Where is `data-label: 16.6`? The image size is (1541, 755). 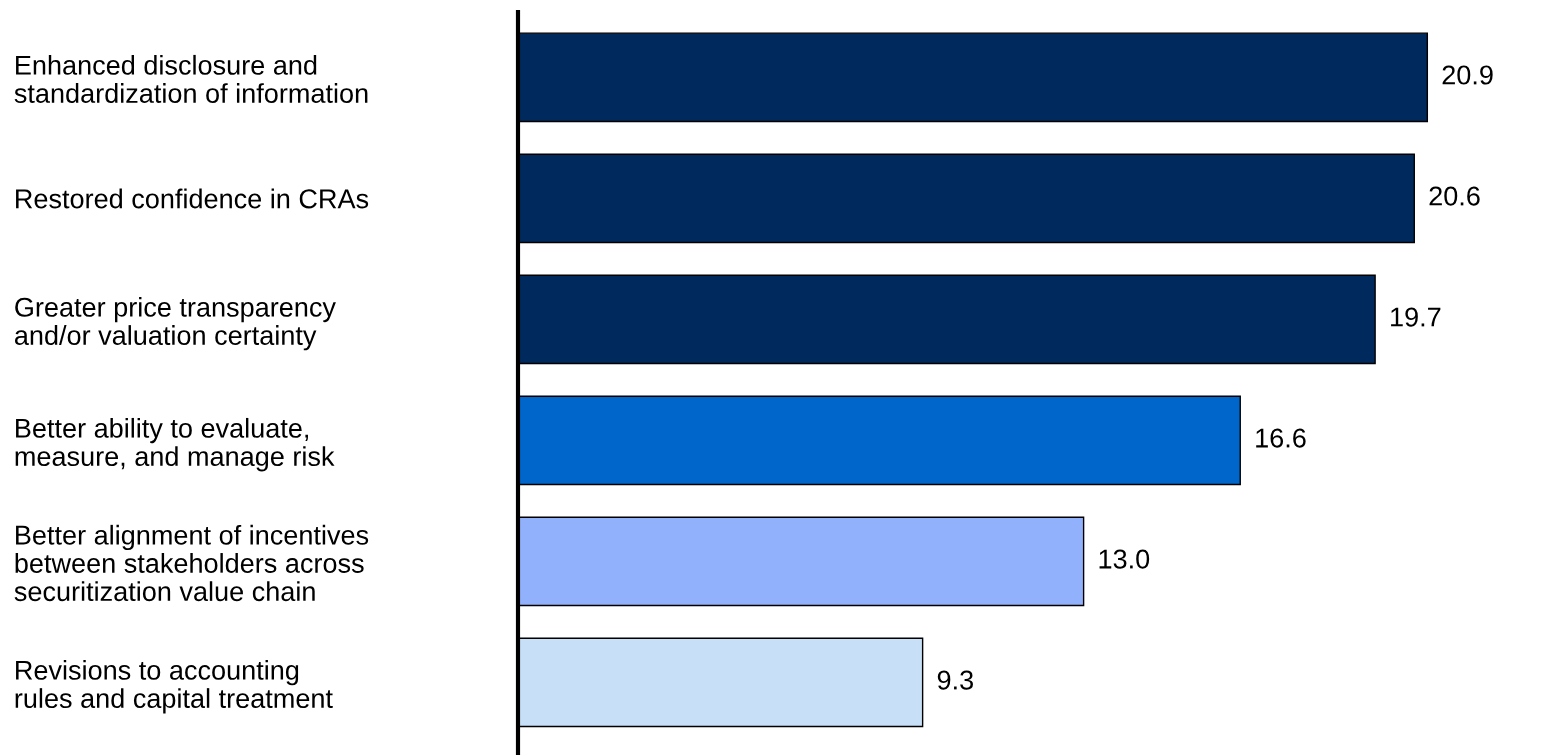 data-label: 16.6 is located at coordinates (1281, 438).